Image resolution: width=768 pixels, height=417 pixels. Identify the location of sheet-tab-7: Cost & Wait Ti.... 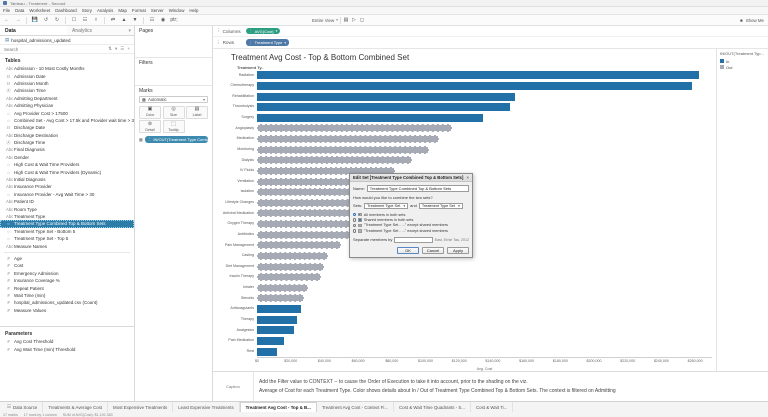
(492, 407).